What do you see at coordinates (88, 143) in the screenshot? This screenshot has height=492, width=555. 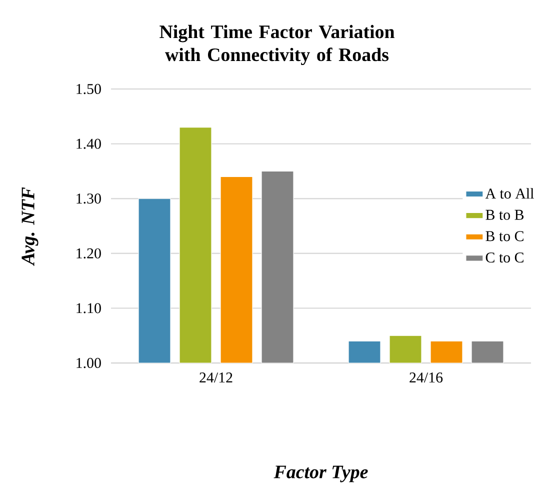 I see `y-tick-label: 1.40` at bounding box center [88, 143].